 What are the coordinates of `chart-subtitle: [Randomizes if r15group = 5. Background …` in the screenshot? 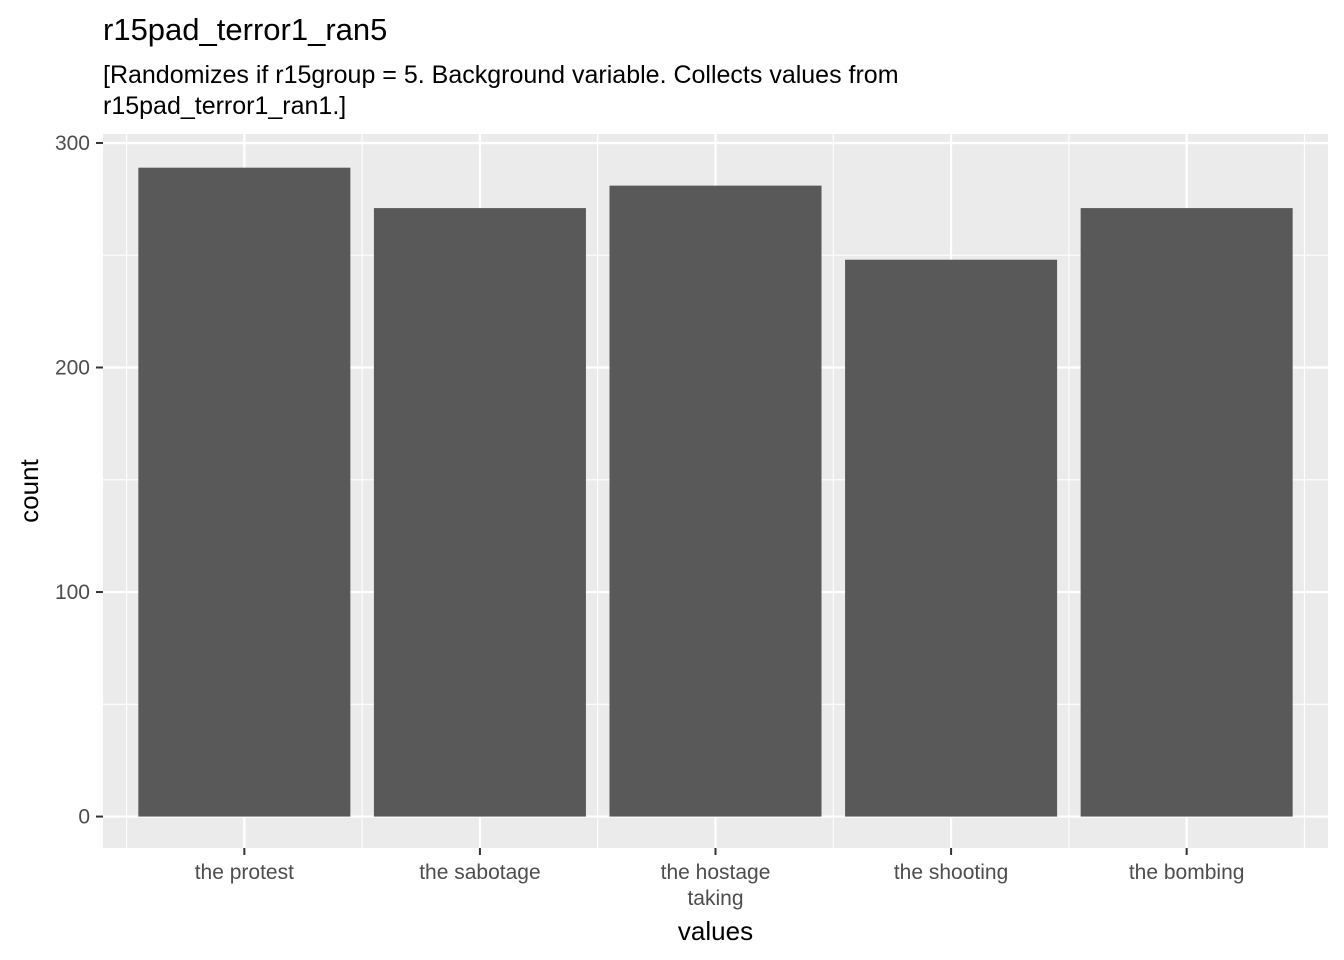 It's located at (603, 91).